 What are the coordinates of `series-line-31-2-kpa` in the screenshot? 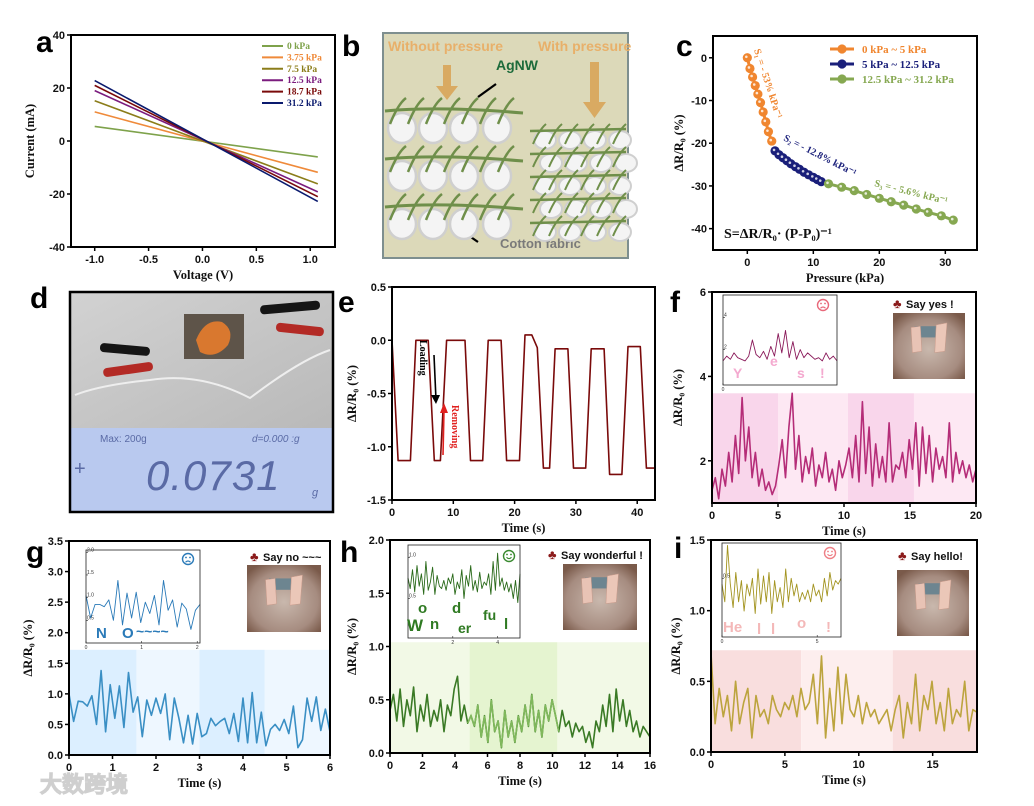 It's located at (206, 141).